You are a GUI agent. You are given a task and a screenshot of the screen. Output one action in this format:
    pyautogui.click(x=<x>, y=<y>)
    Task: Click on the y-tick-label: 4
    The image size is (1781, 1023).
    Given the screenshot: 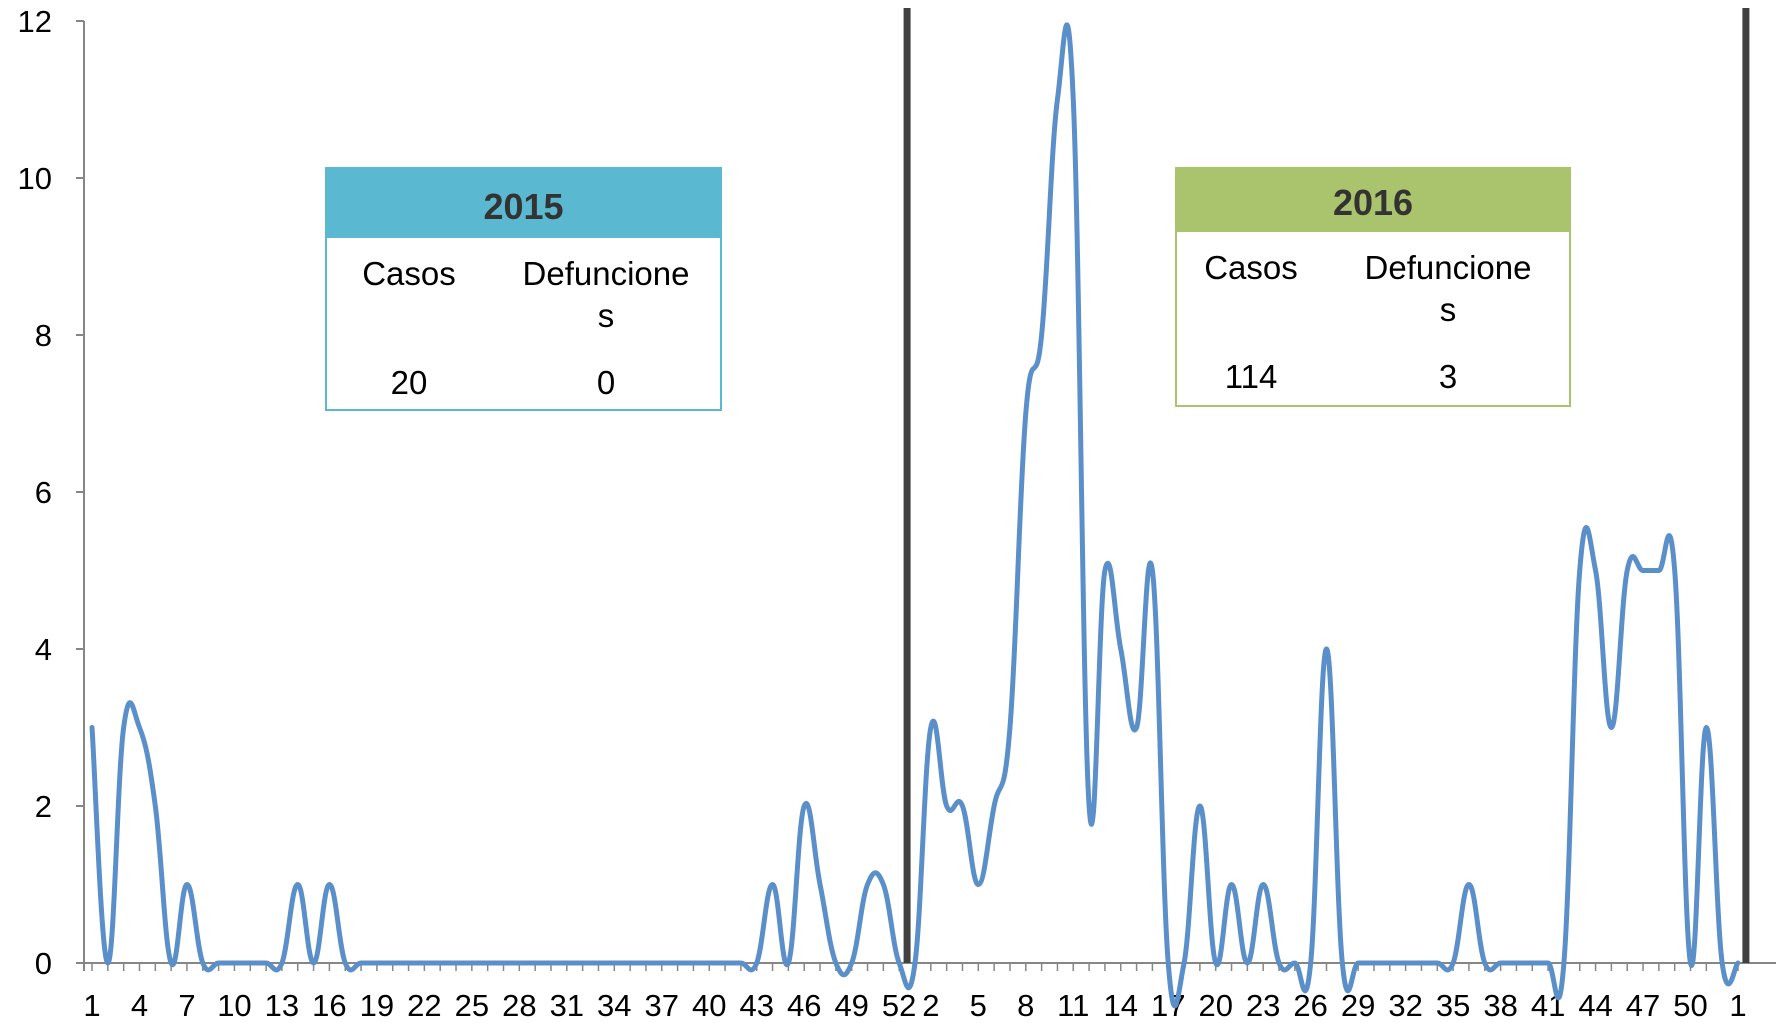 What is the action you would take?
    pyautogui.click(x=43, y=649)
    